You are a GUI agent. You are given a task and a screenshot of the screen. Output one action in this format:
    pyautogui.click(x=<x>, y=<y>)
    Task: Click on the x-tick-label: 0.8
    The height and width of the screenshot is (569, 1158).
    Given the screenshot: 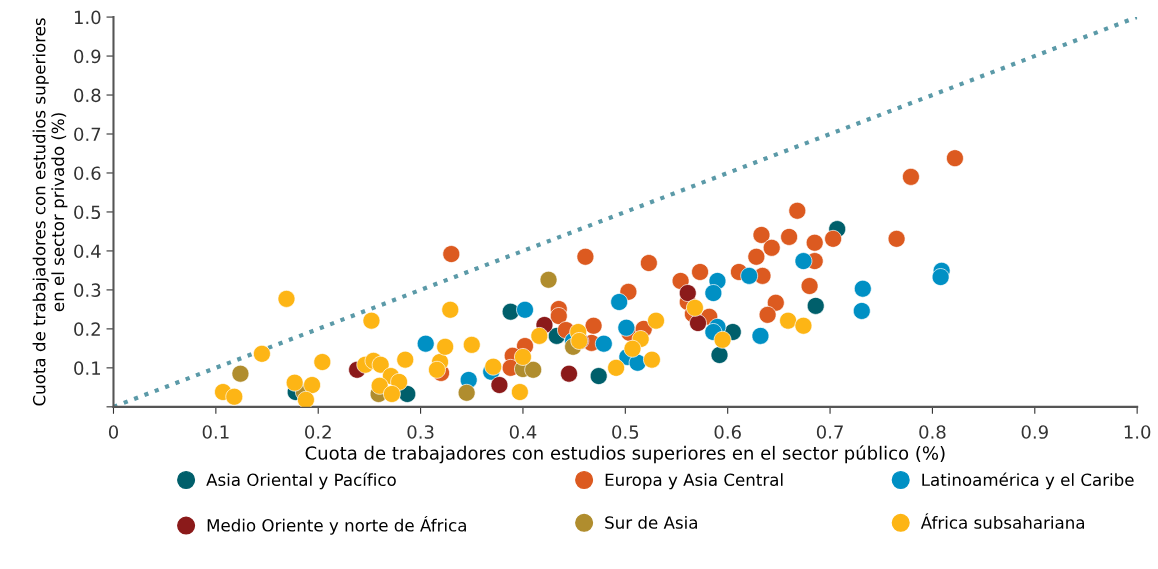 What is the action you would take?
    pyautogui.click(x=932, y=432)
    